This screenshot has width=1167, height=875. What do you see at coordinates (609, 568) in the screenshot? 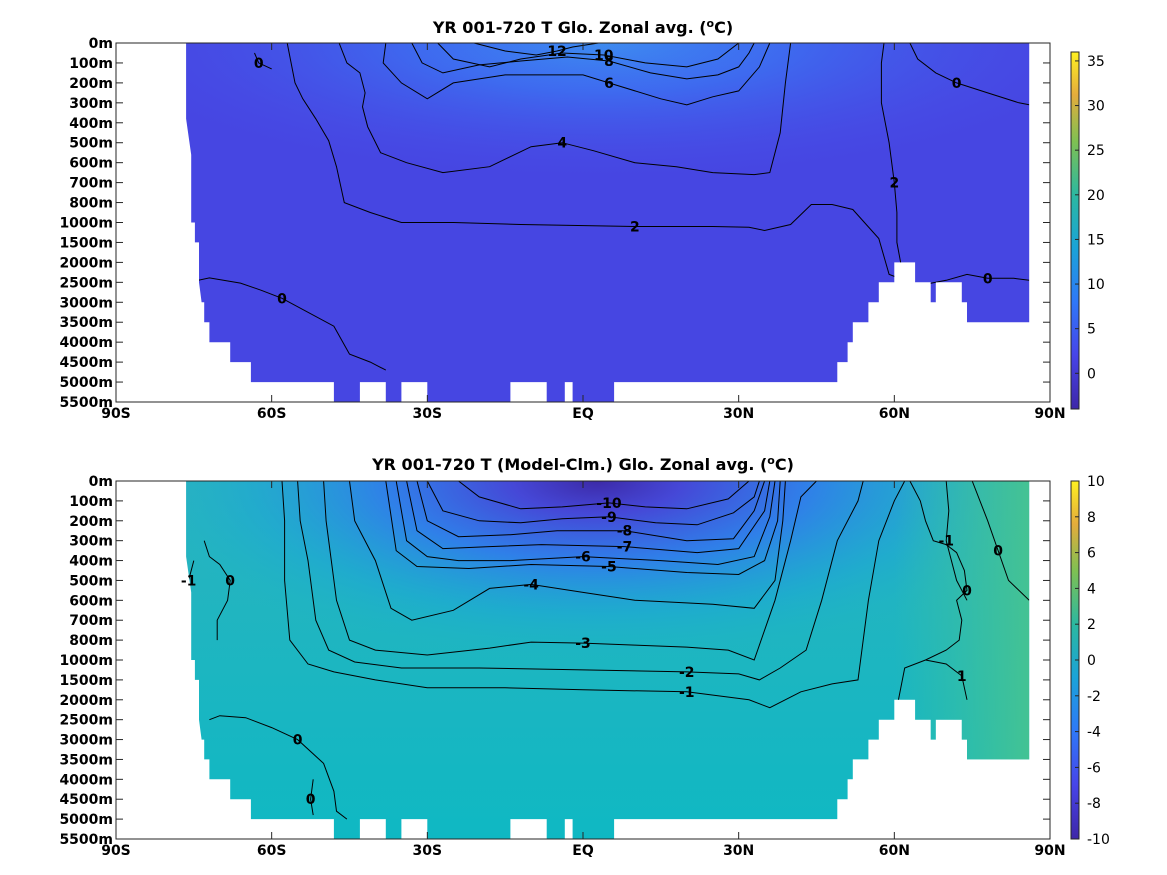
I see `contour-label: -5` at bounding box center [609, 568].